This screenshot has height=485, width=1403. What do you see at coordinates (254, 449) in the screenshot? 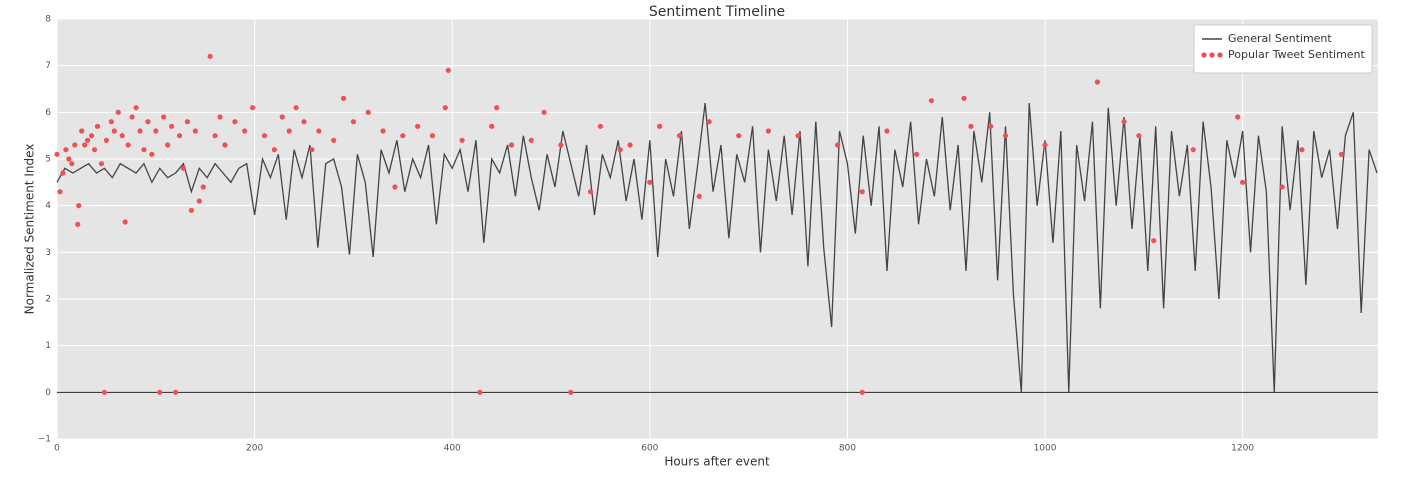
I see `x-tick-label: 200` at bounding box center [254, 449].